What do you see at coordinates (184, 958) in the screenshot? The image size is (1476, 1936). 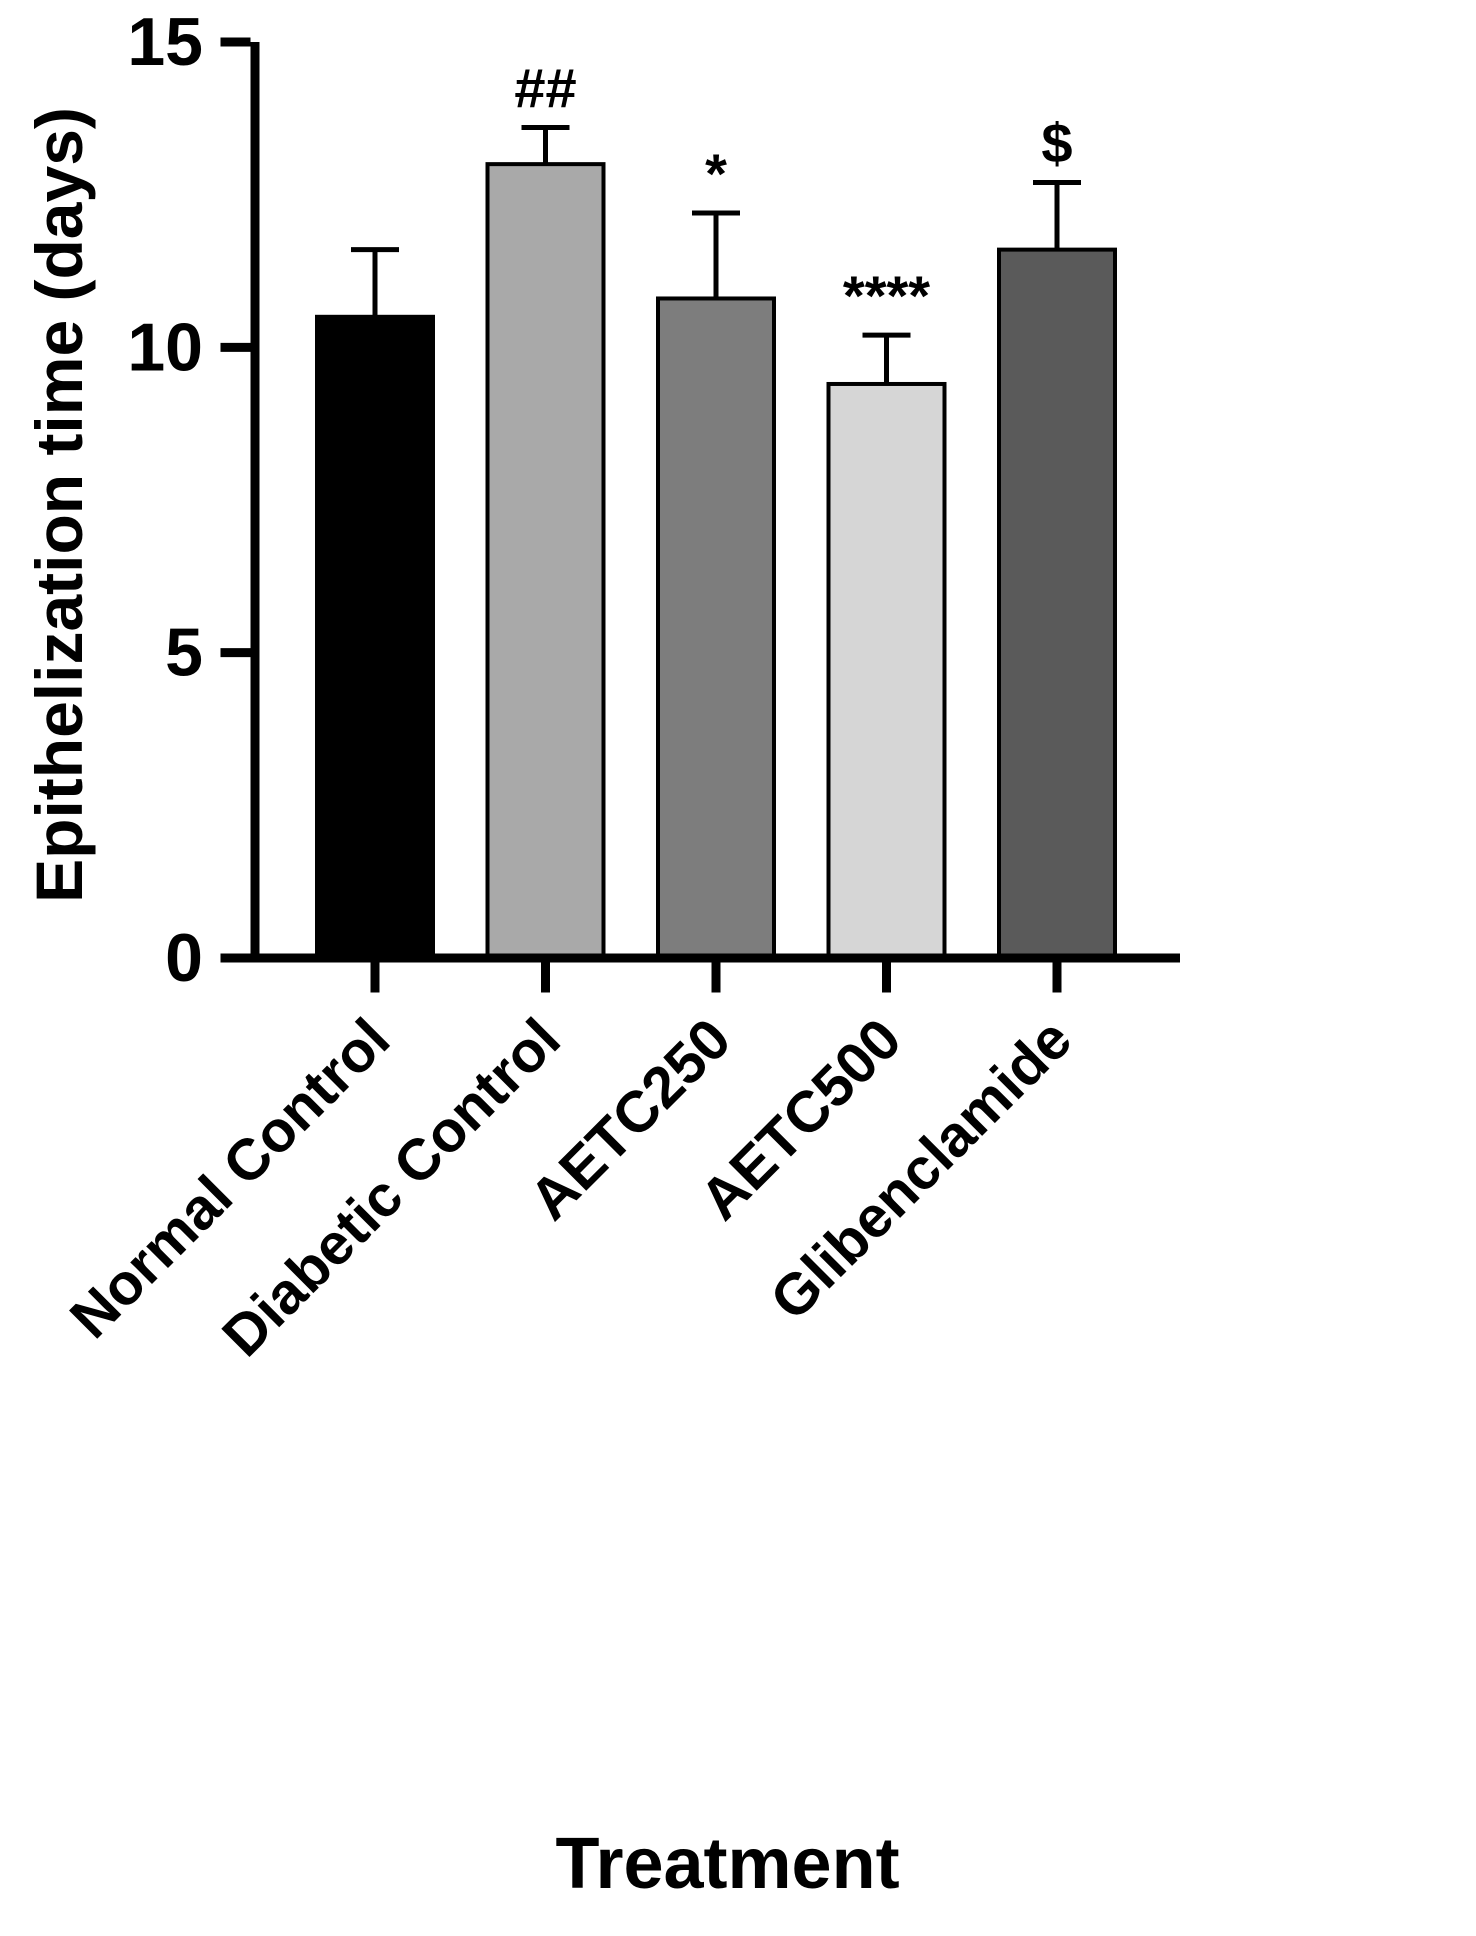 I see `y-tick-label: 0` at bounding box center [184, 958].